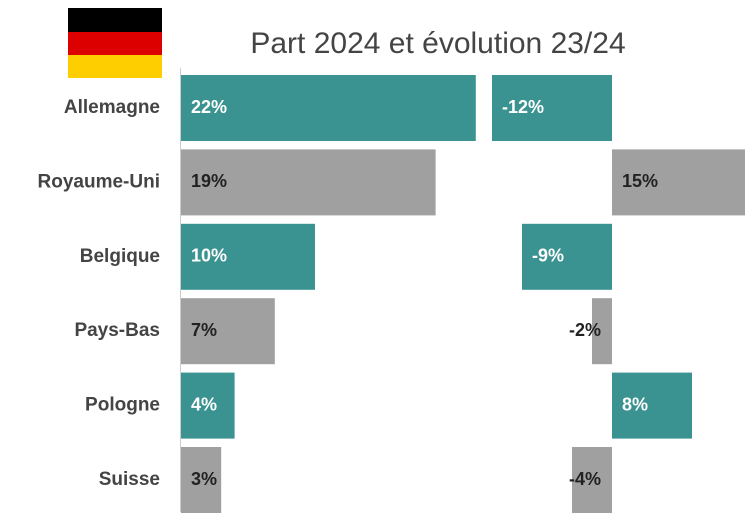 This screenshot has height=518, width=745. Describe the element at coordinates (209, 181) in the screenshot. I see `share-label: 19%` at that location.